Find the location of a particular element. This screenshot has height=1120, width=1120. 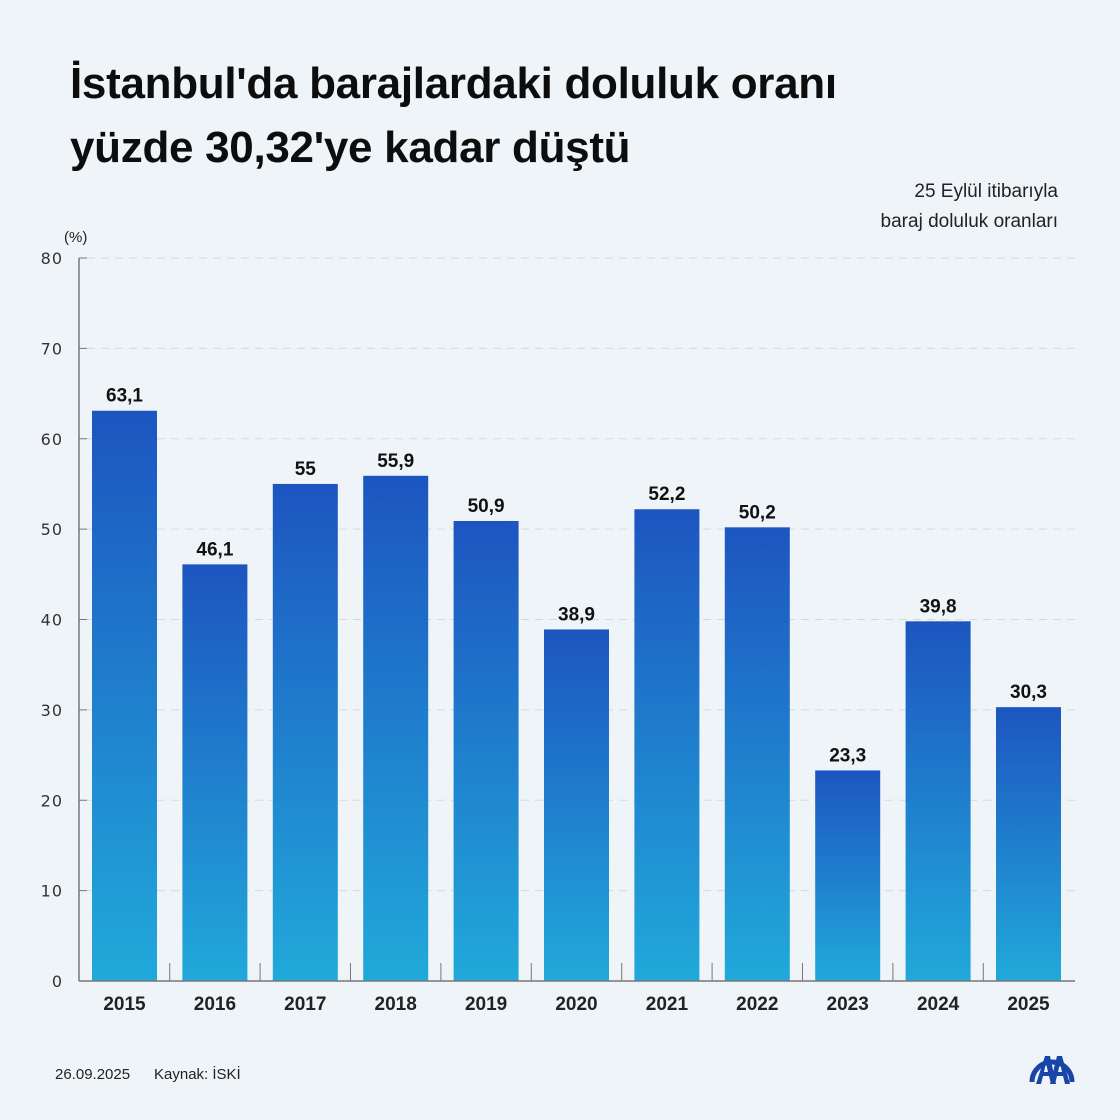

y-tick-label: 30 is located at coordinates (52, 710).